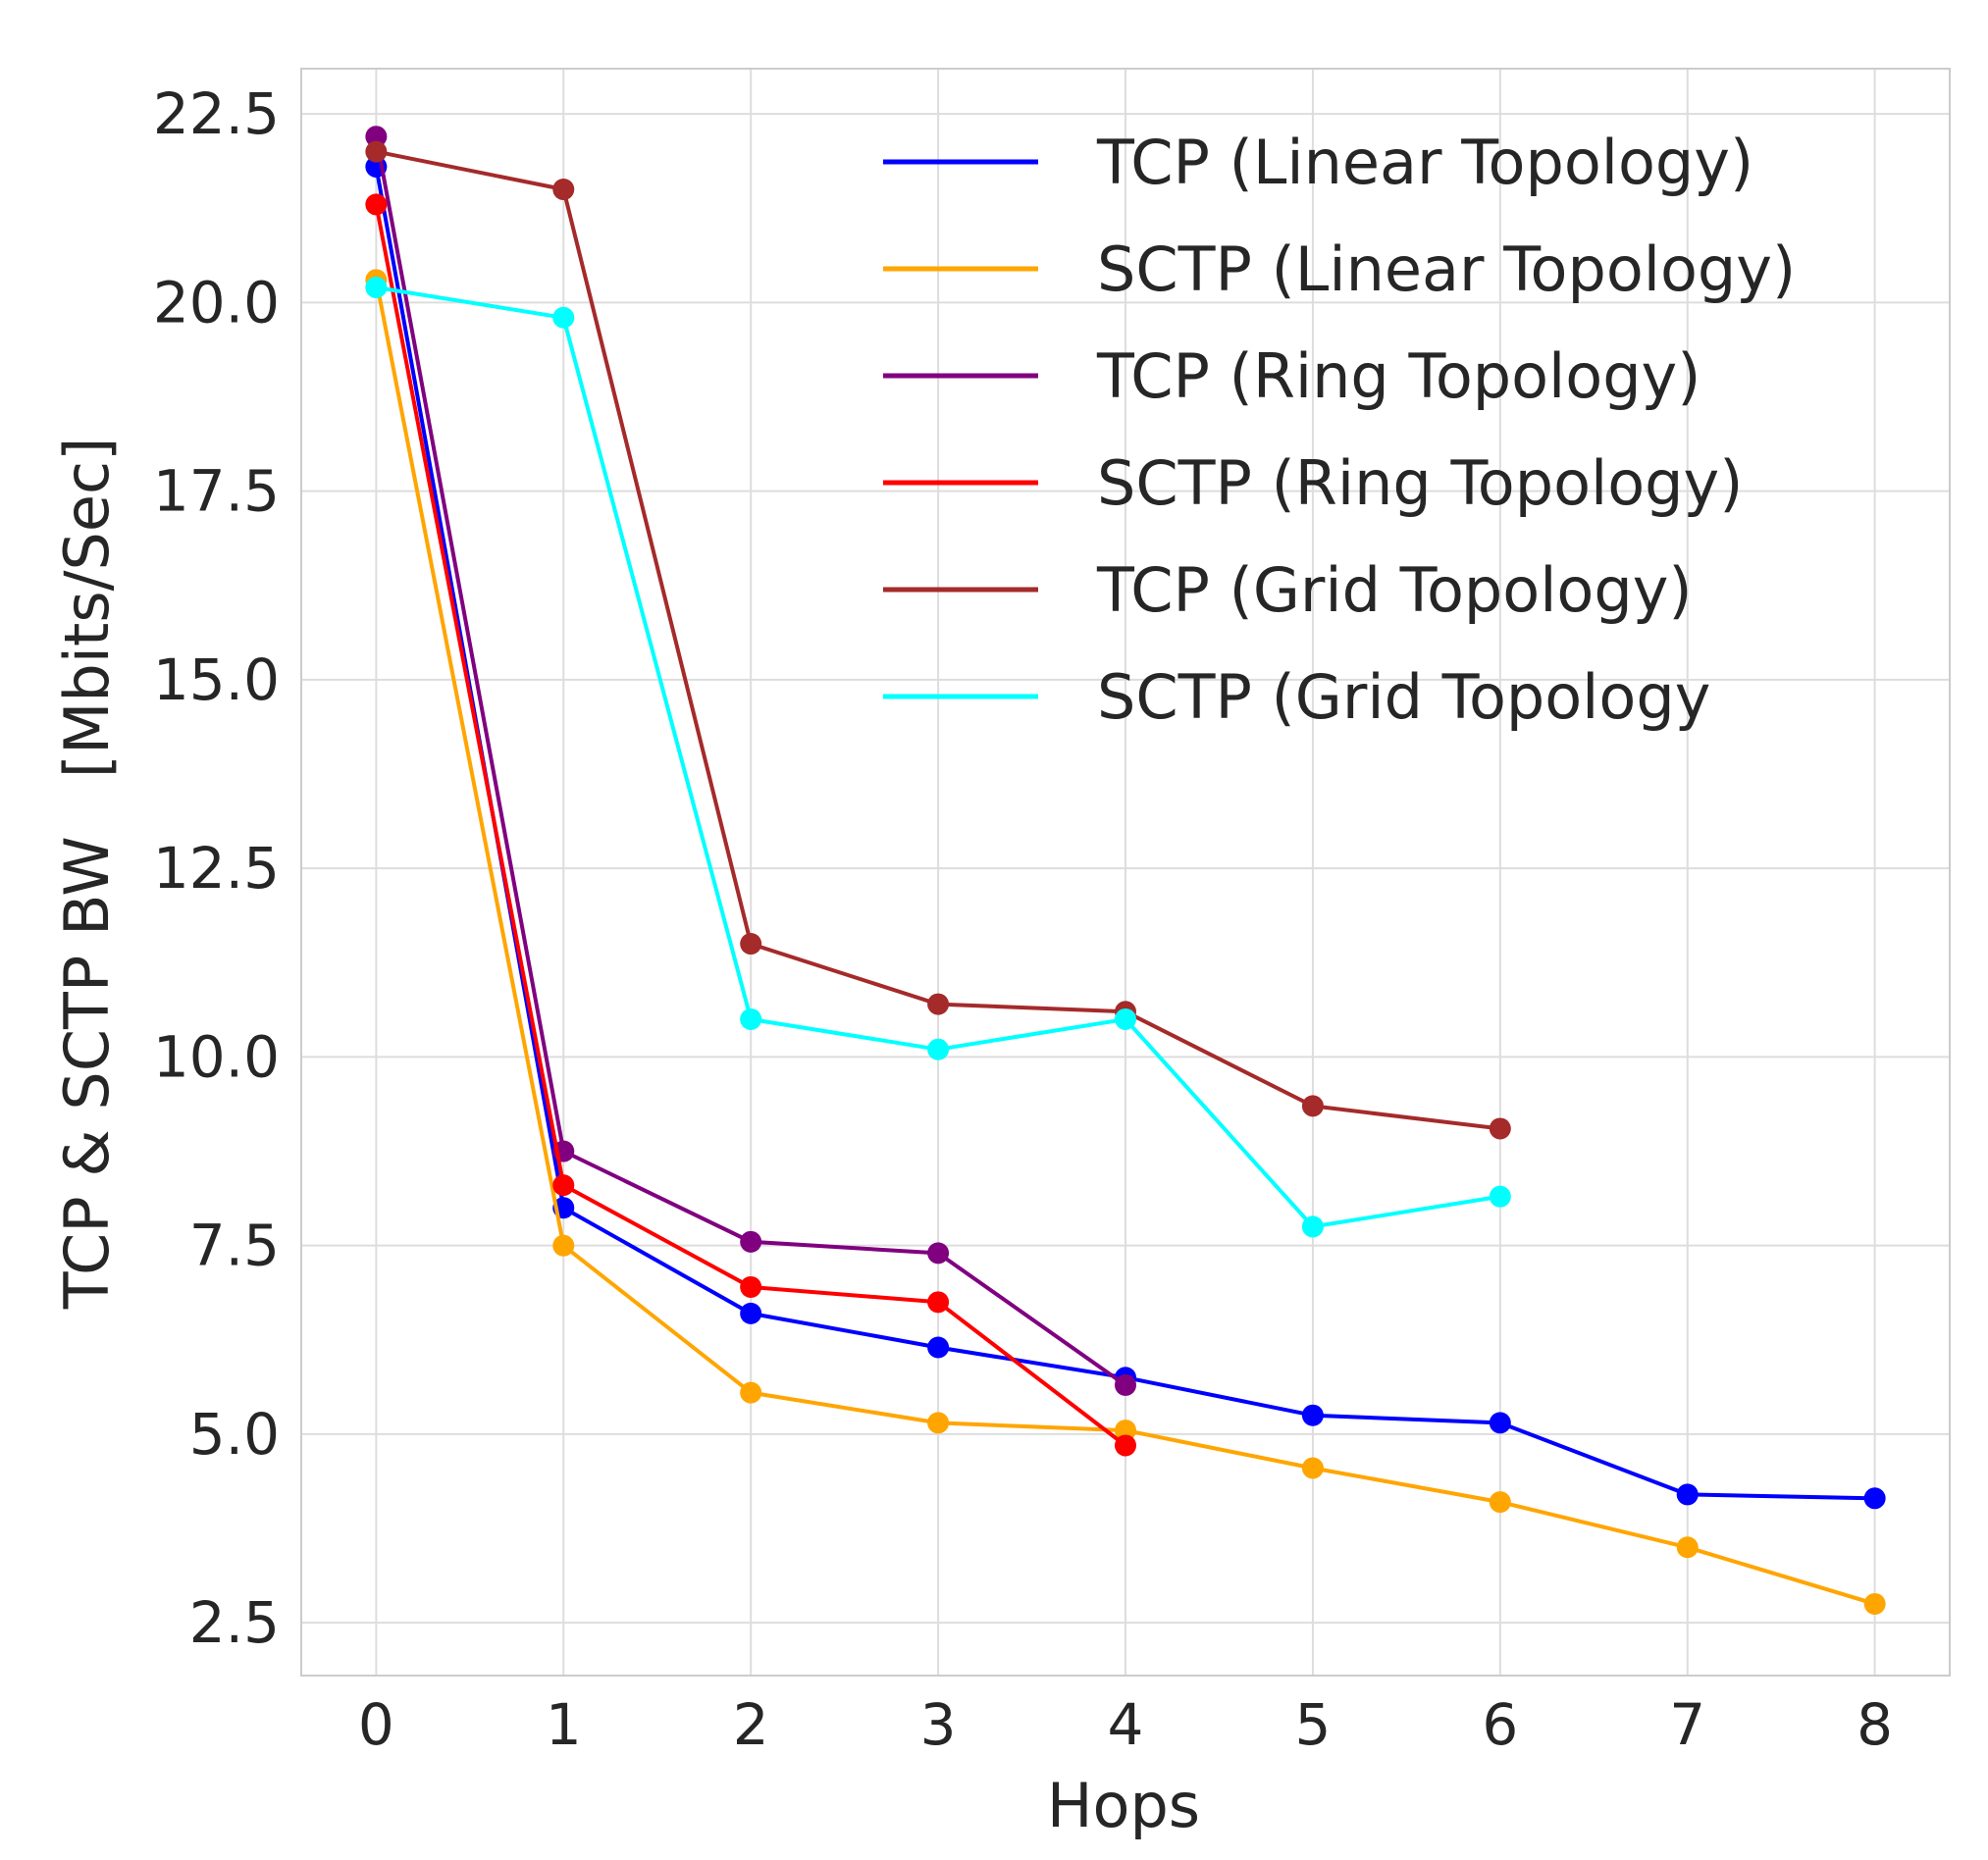 The width and height of the screenshot is (1988, 1860). Describe the element at coordinates (1403, 697) in the screenshot. I see `legend-label: SCTP (Grid Topology` at that location.